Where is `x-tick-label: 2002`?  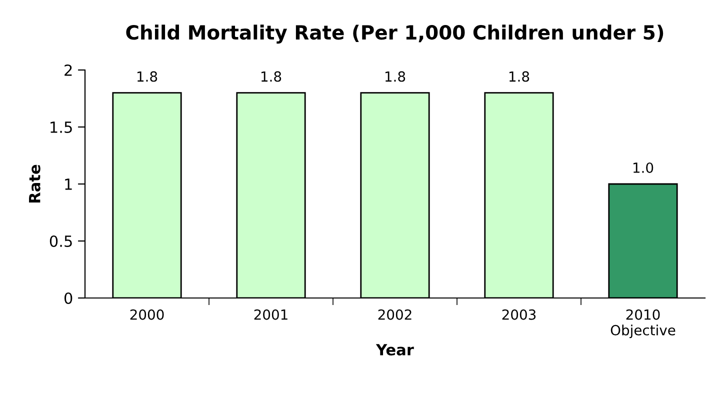
x-tick-label: 2002 is located at coordinates (395, 314).